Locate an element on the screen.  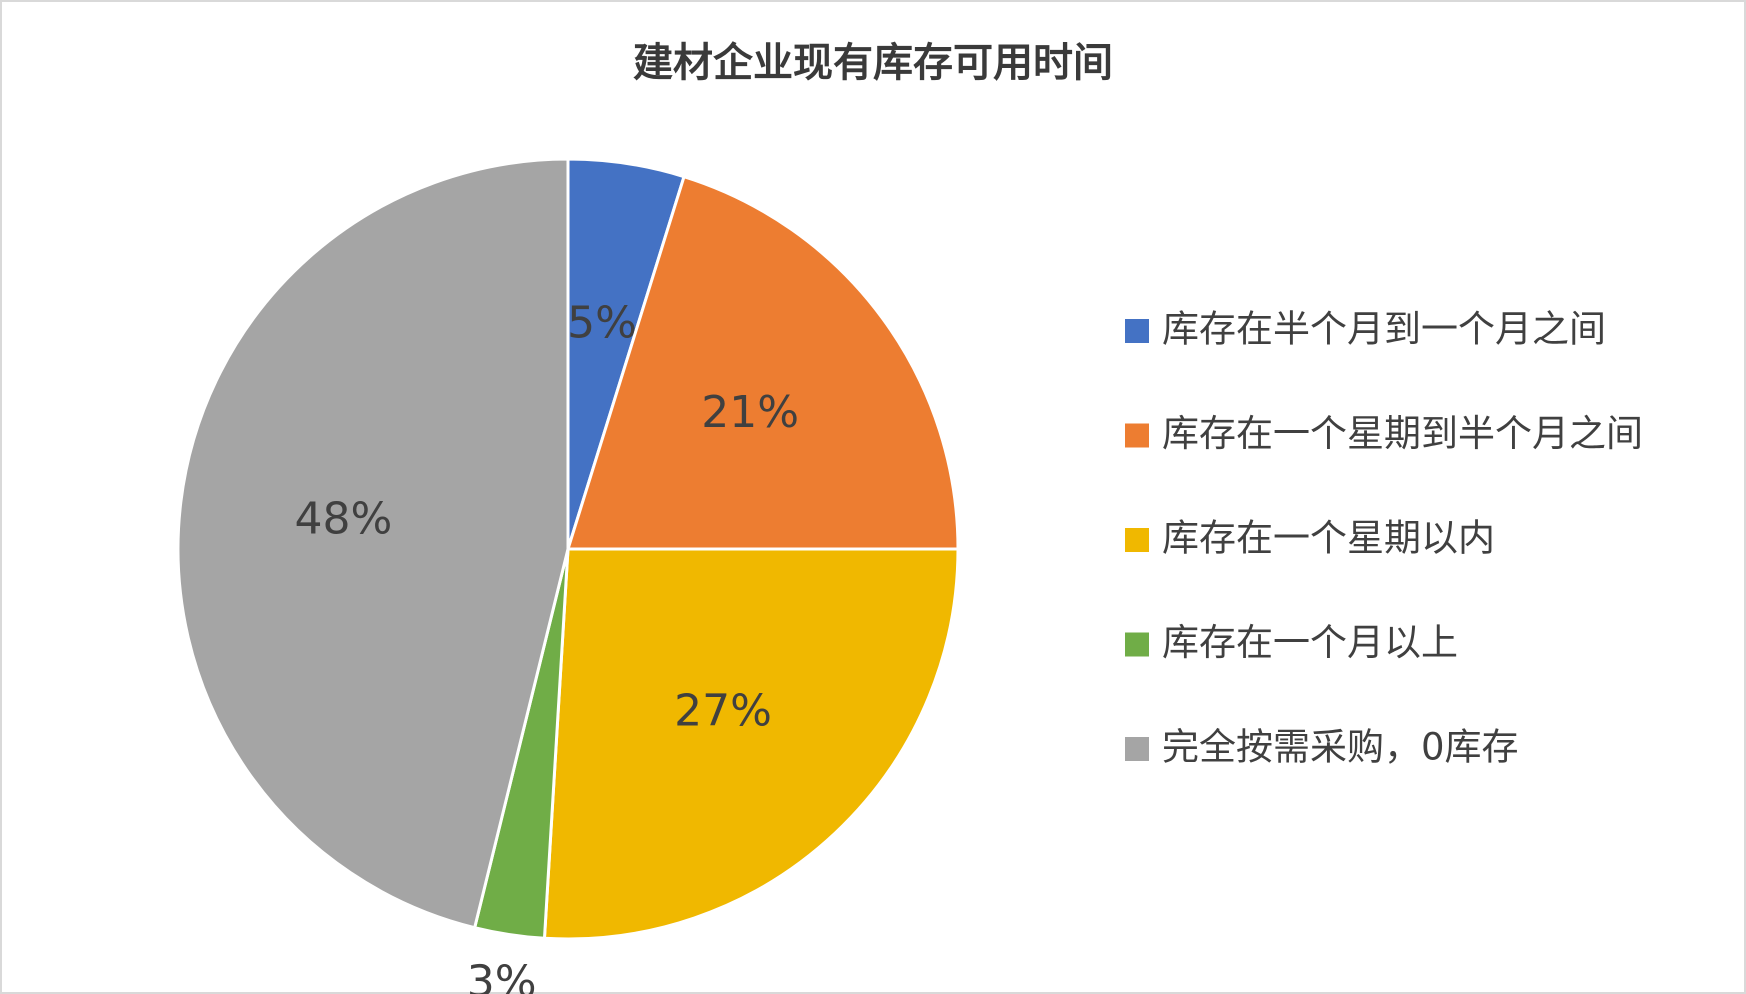
chart-title: 建材企业现有库存可用时间 is located at coordinates (873, 63).